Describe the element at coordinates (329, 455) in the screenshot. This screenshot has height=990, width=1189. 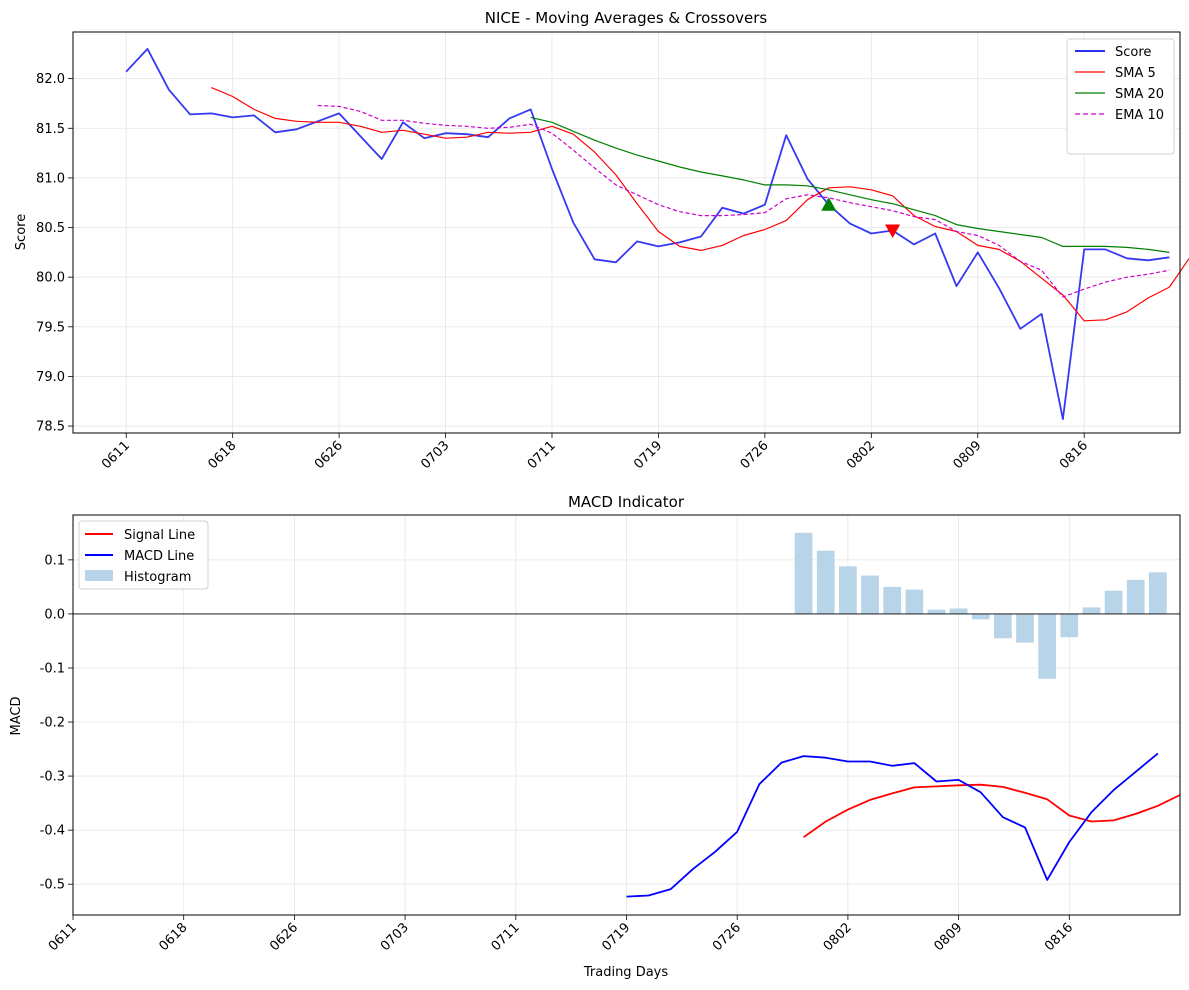
I see `top-x-tick-label: 0626` at that location.